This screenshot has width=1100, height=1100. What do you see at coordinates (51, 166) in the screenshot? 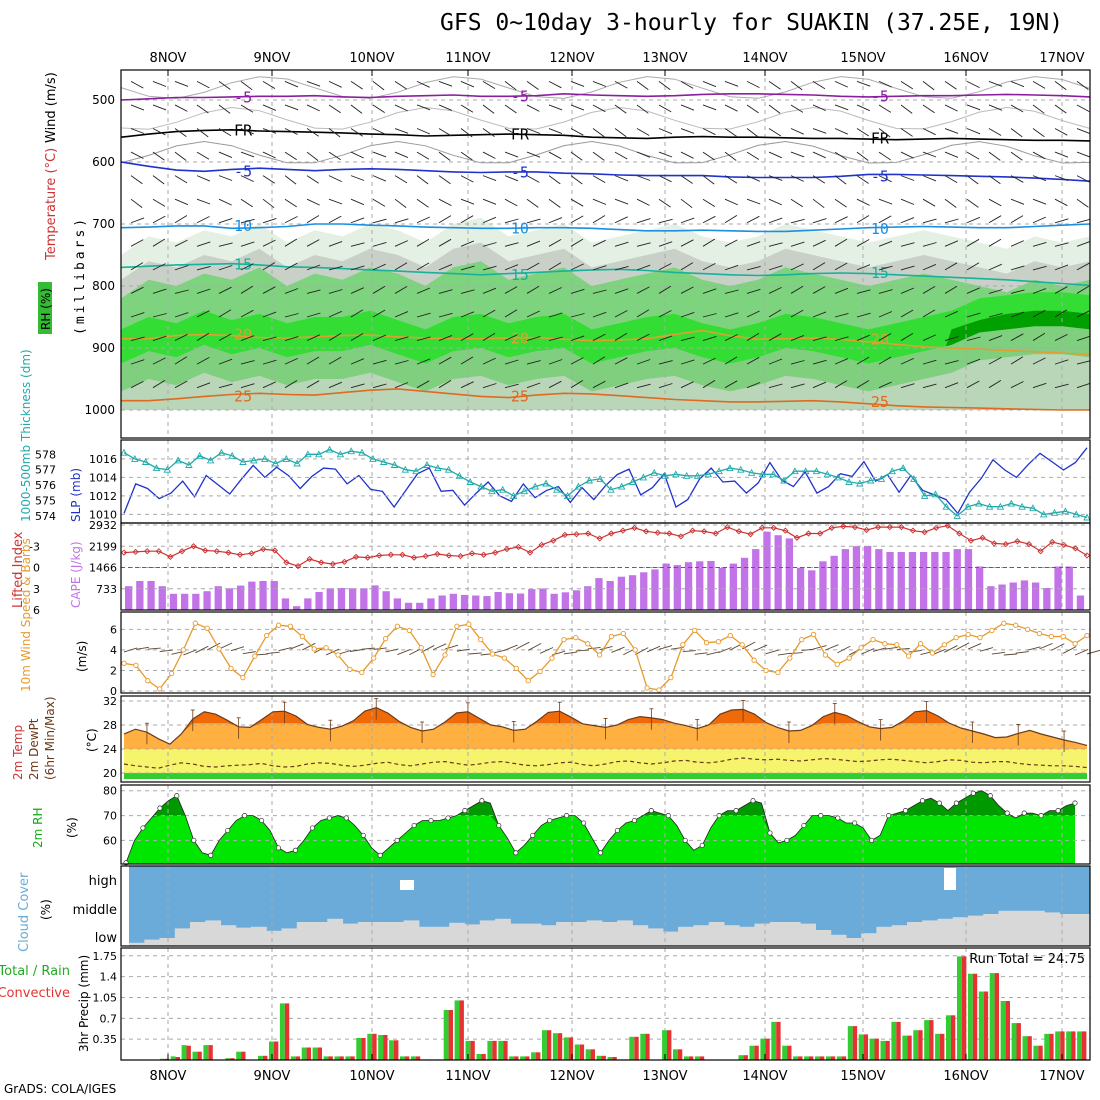
I see `upper-axis-title-group: Temperature (°C) Wind (m/s)` at bounding box center [51, 166].